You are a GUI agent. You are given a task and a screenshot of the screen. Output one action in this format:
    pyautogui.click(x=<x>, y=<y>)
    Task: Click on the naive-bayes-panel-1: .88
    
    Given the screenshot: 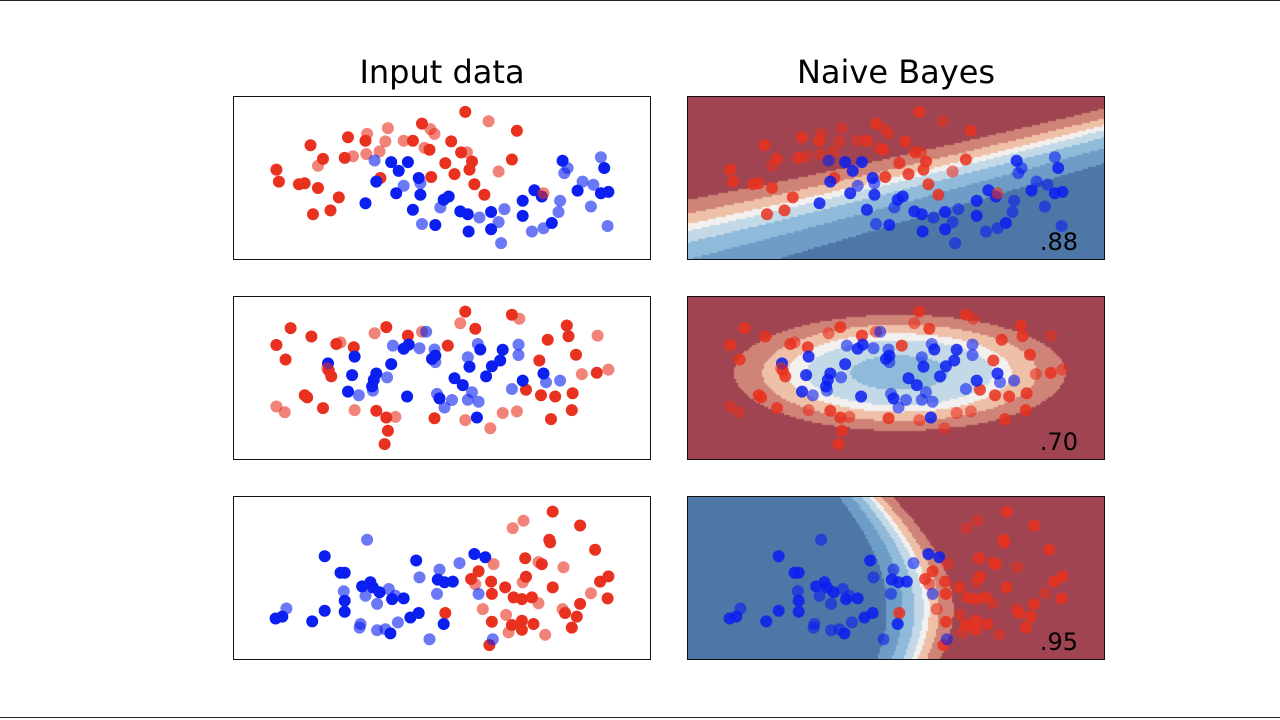 What is the action you would take?
    pyautogui.click(x=896, y=178)
    